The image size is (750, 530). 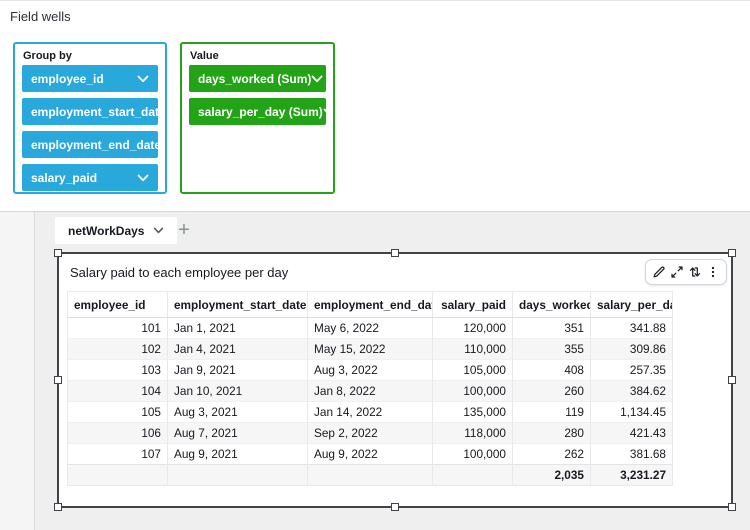 What do you see at coordinates (472, 328) in the screenshot?
I see `cell-salary-paid: 120,000` at bounding box center [472, 328].